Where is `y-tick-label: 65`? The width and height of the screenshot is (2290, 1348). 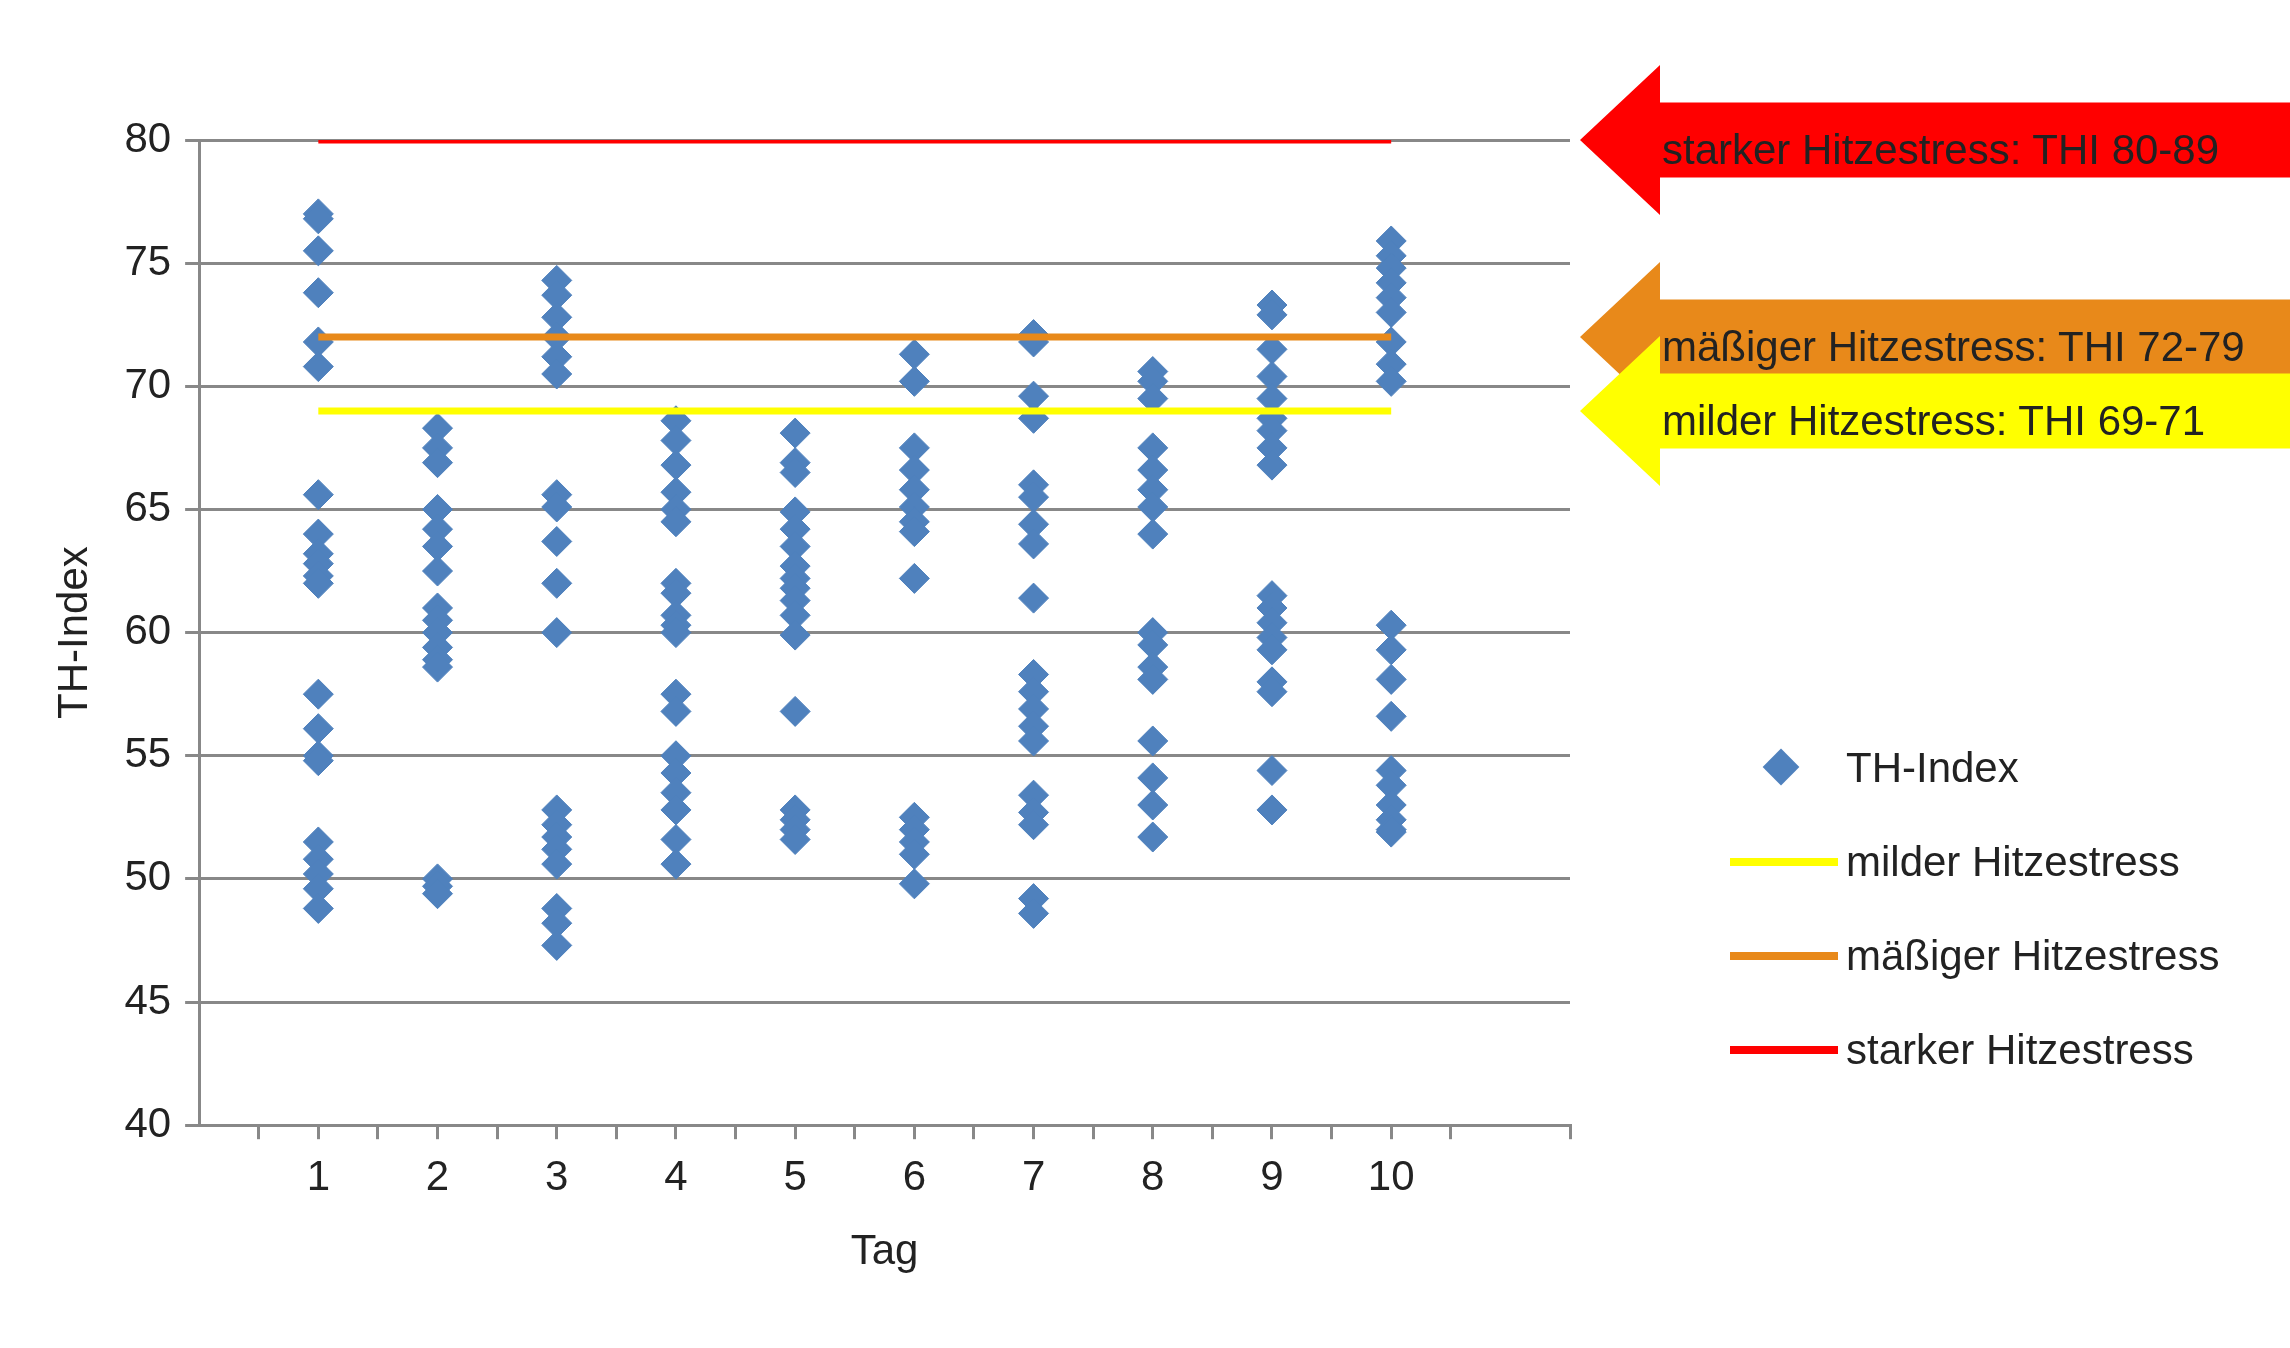
y-tick-label: 65 is located at coordinates (148, 507).